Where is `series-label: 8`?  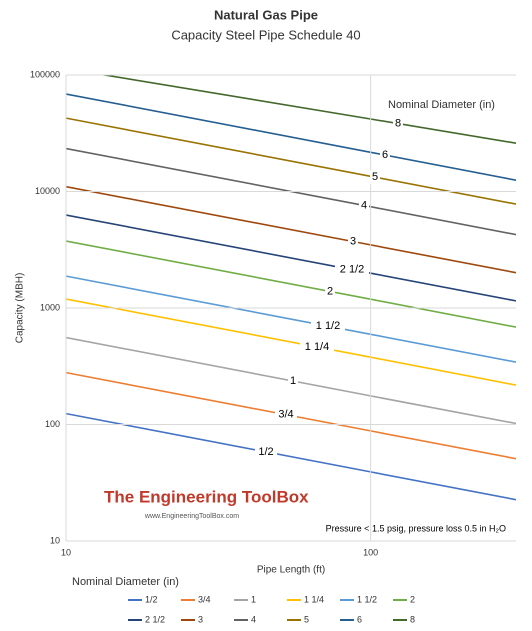
series-label: 8 is located at coordinates (398, 123).